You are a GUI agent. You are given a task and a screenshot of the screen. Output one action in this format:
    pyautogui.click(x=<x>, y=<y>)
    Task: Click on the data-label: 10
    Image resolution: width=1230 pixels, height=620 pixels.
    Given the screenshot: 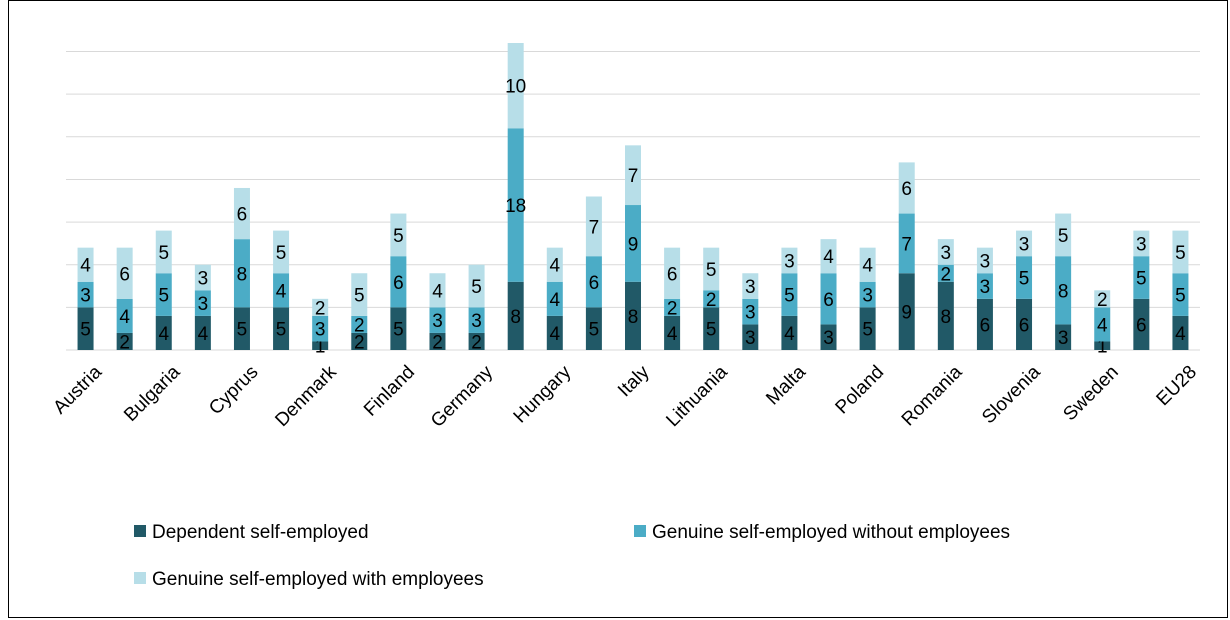 What is the action you would take?
    pyautogui.click(x=515, y=87)
    